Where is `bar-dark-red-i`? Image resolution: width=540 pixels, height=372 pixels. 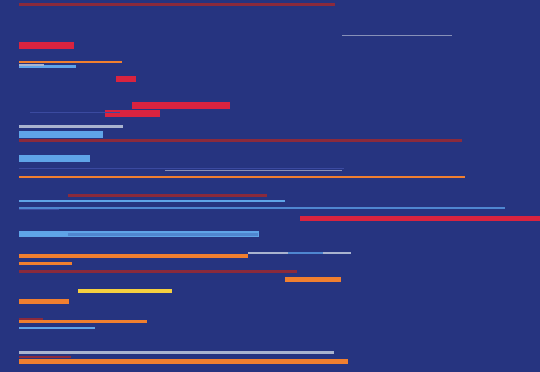 bar-dark-red-i is located at coordinates (31, 319).